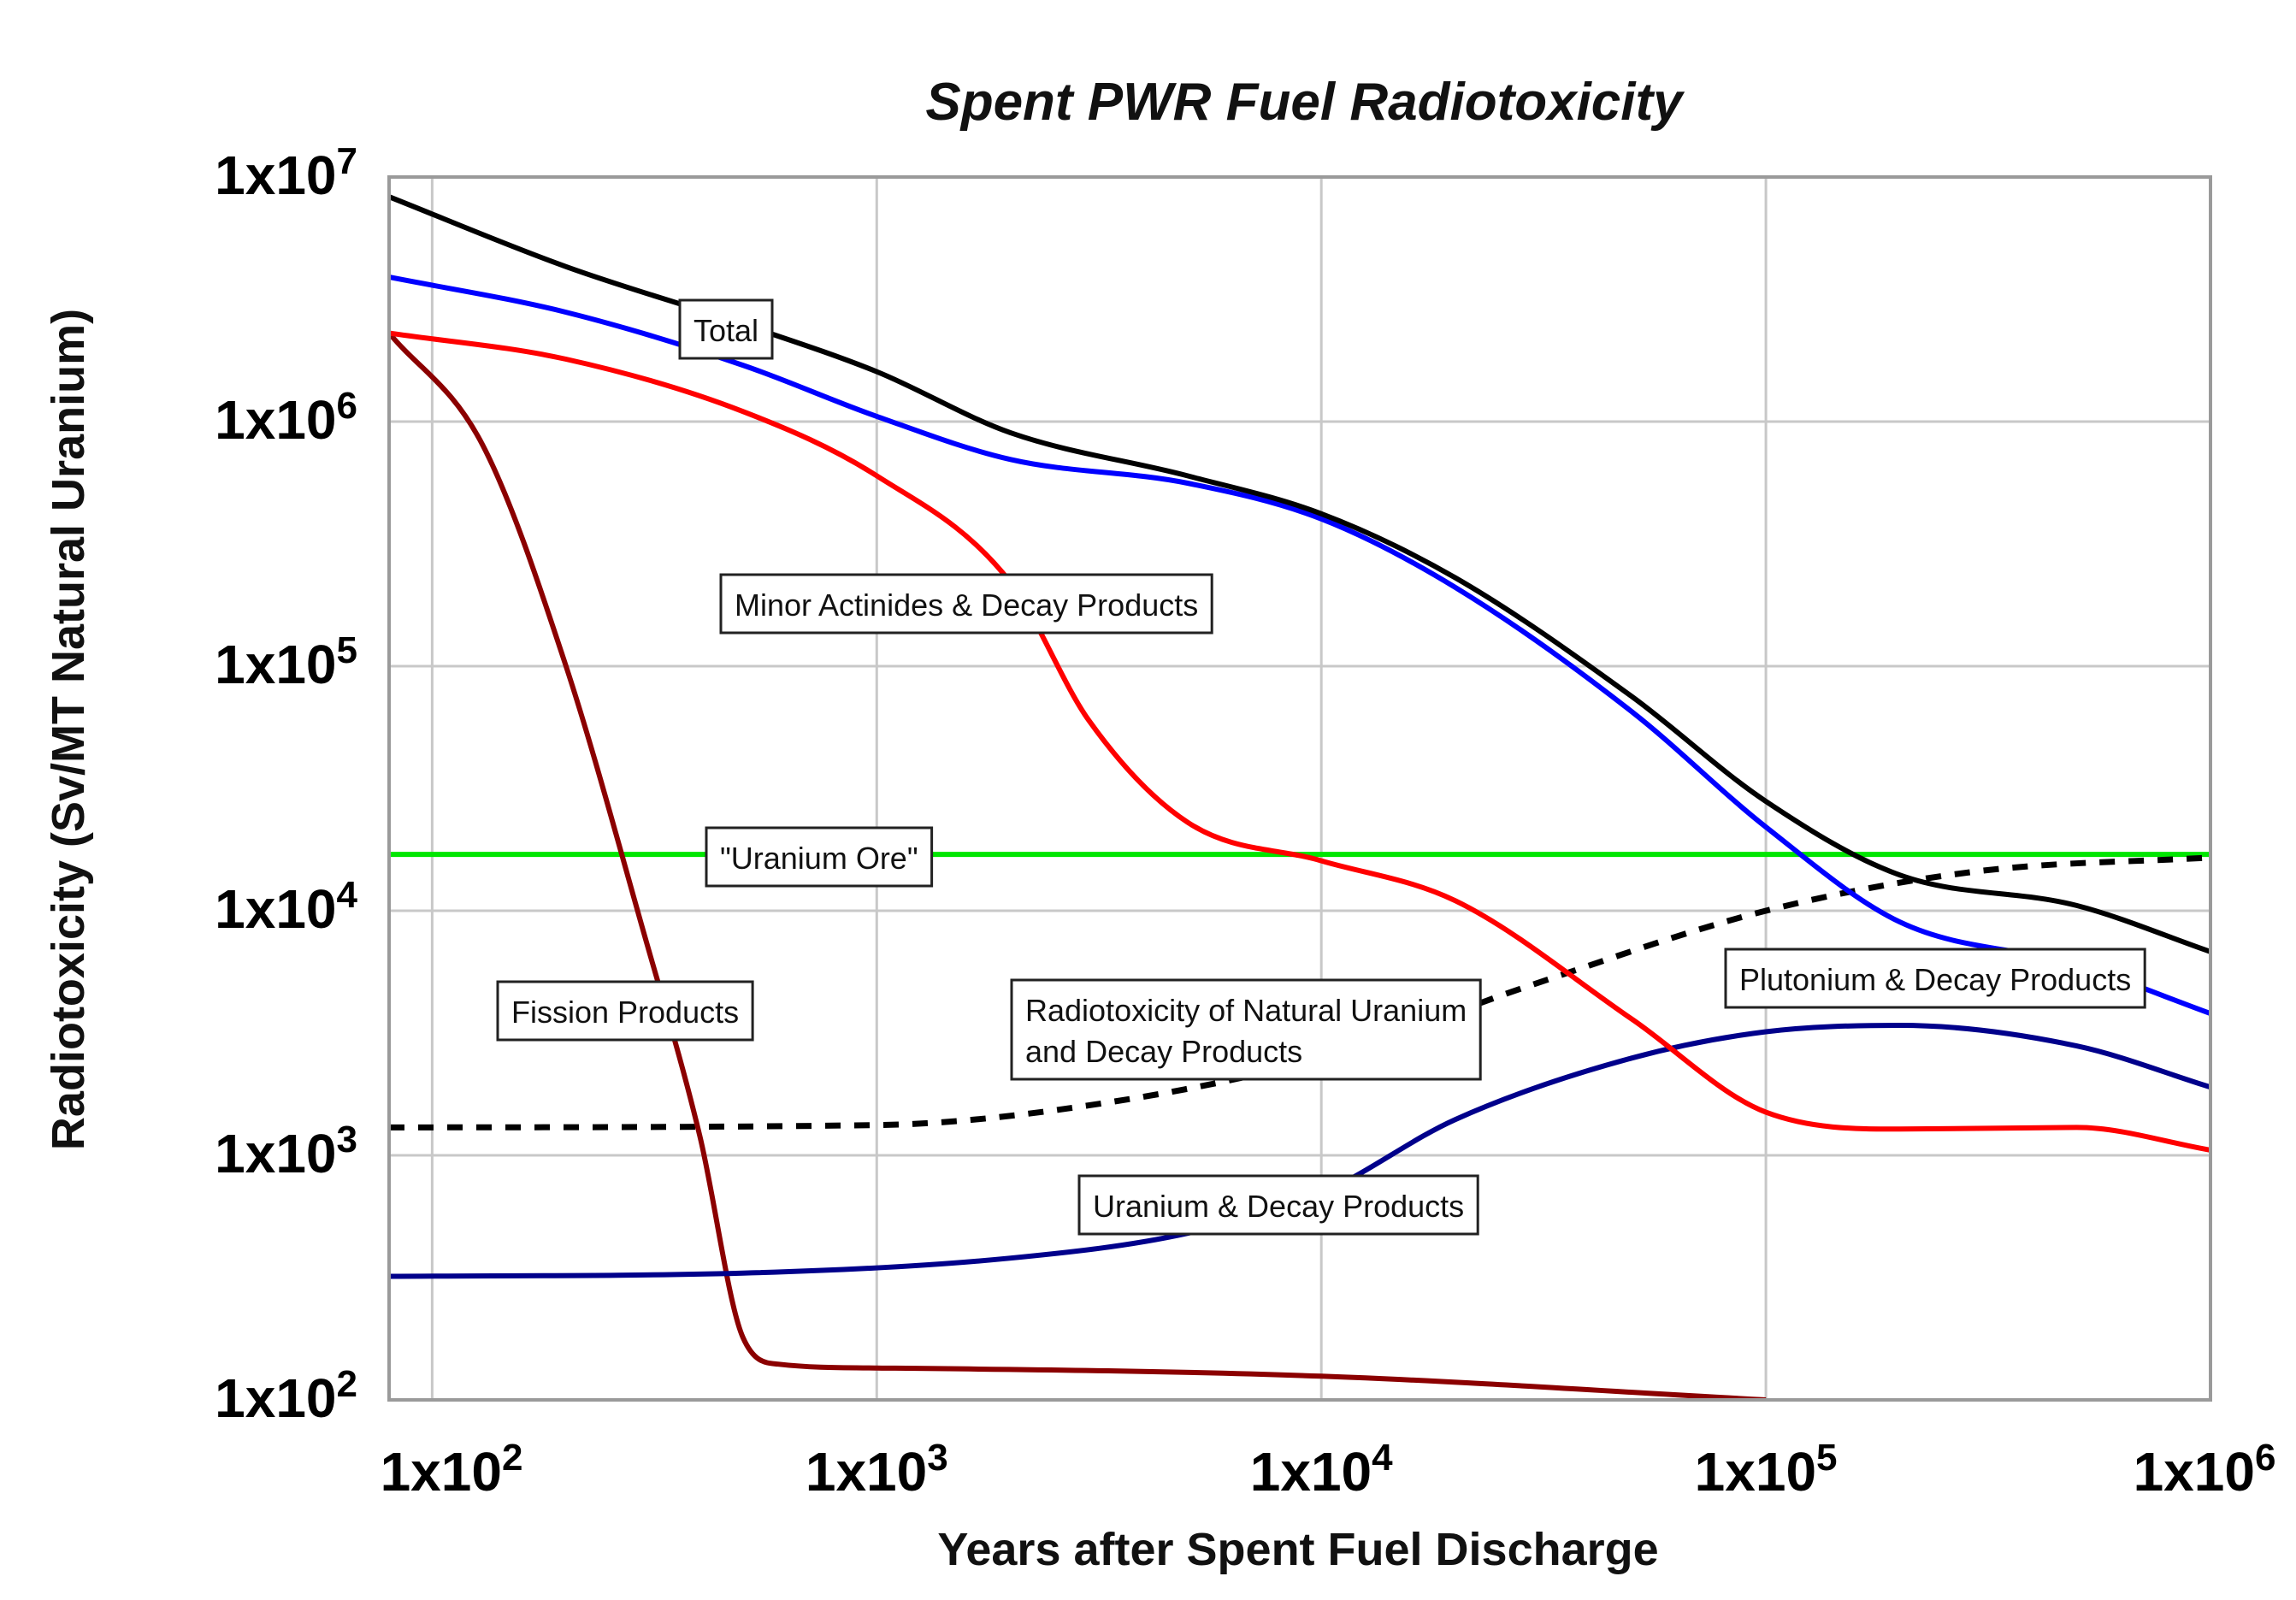 Image resolution: width=2296 pixels, height=1600 pixels. Describe the element at coordinates (286, 662) in the screenshot. I see `y-tick-label: 1x10⁵` at that location.